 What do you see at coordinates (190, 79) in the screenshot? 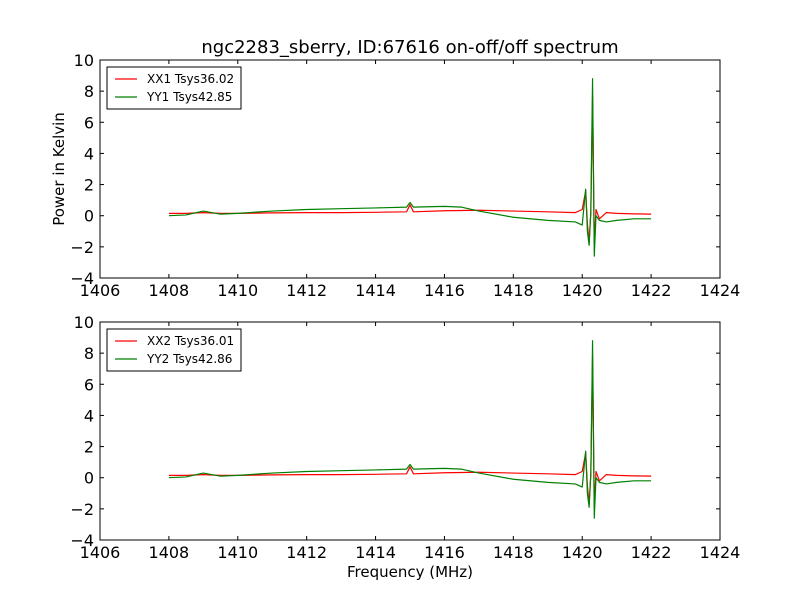
I see `legend-label: XX1 Tsys36.02` at bounding box center [190, 79].